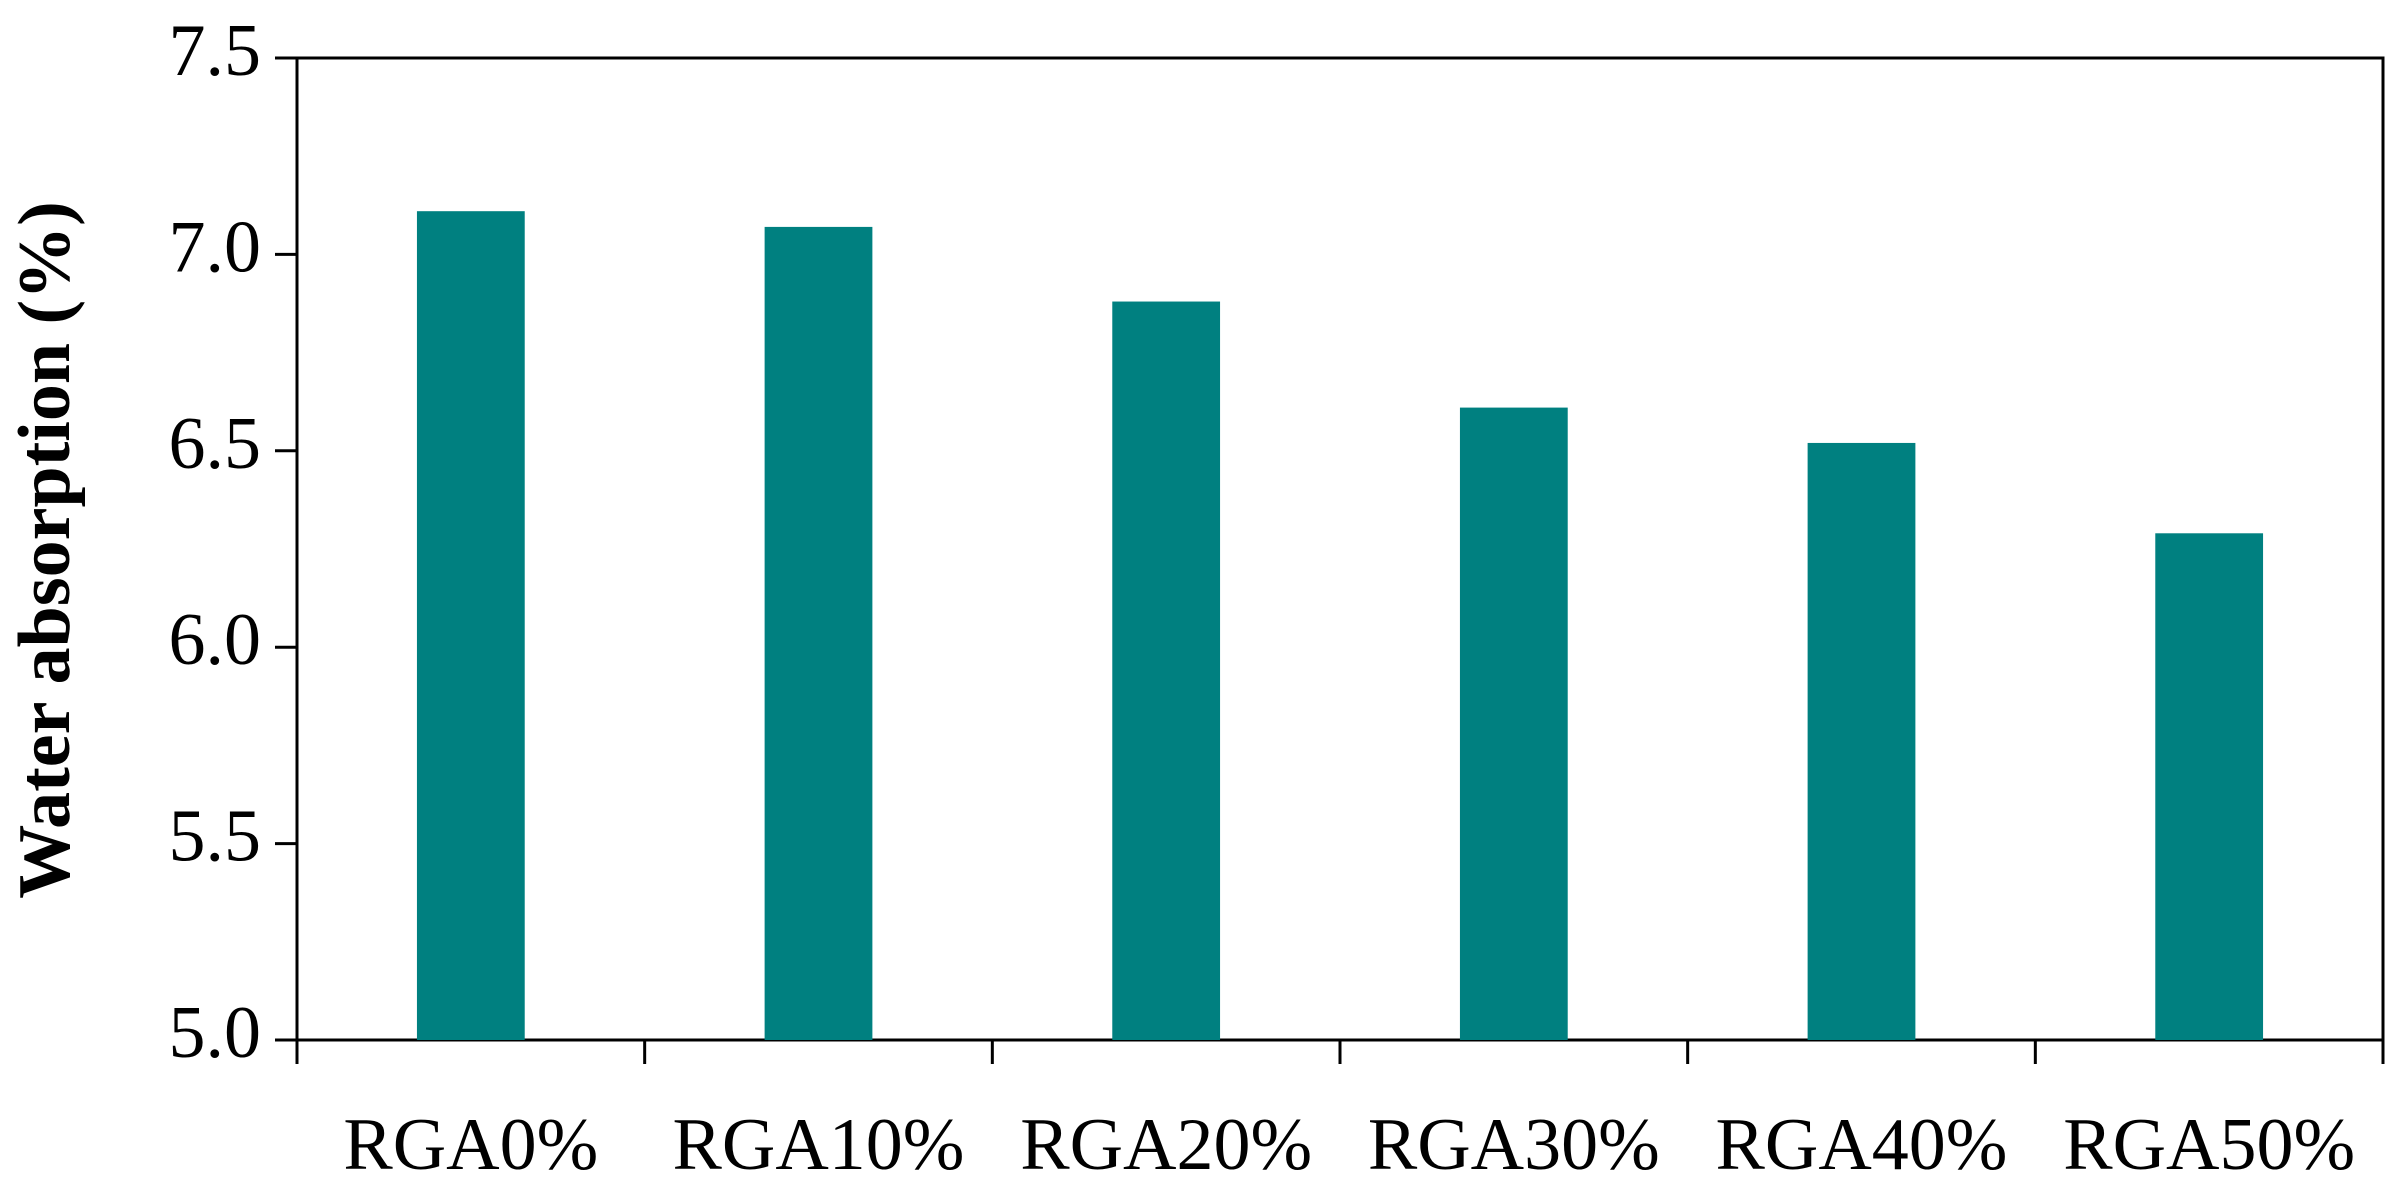 This screenshot has height=1198, width=2406. Describe the element at coordinates (215, 51) in the screenshot. I see `y-tick-label: 7.5` at that location.